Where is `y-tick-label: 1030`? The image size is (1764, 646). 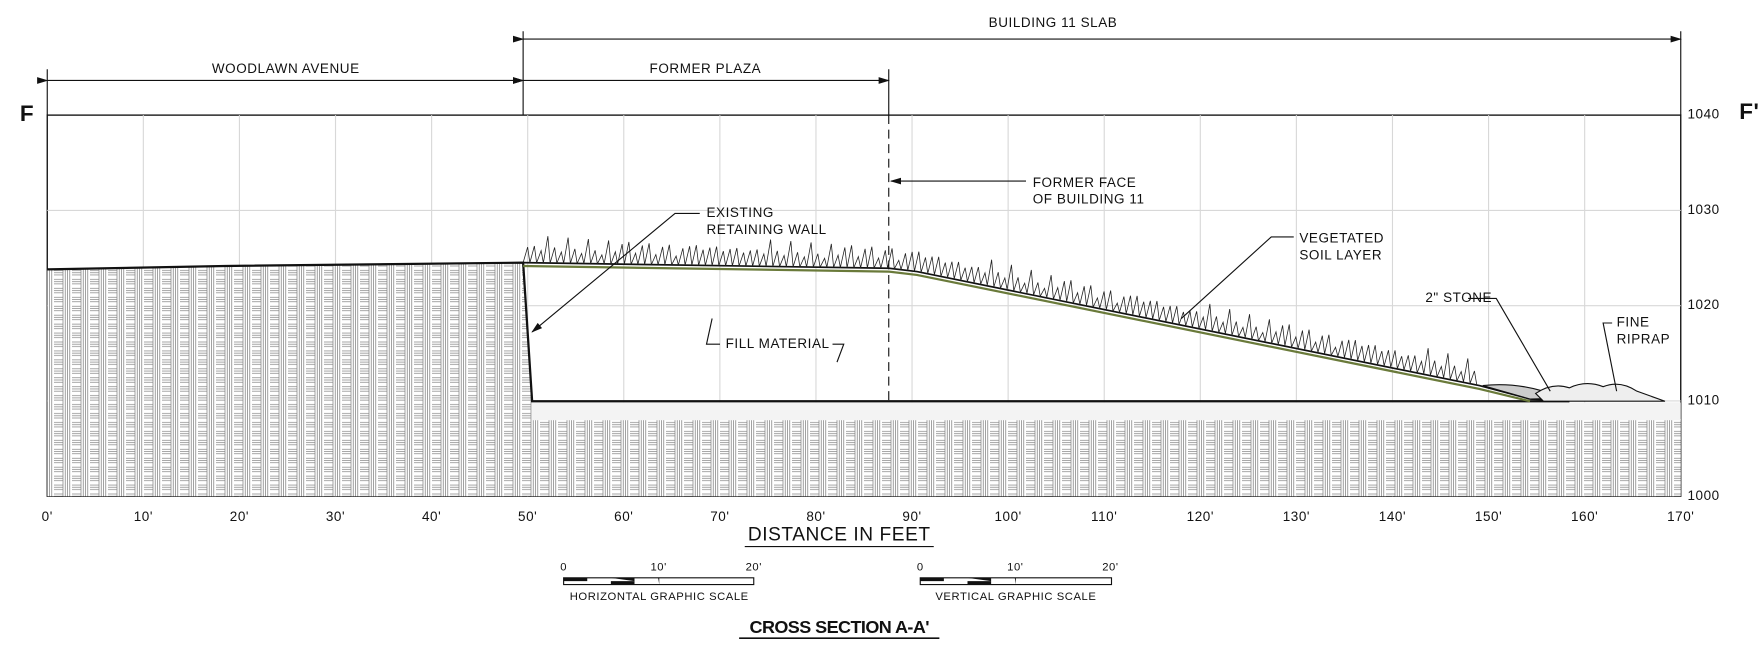 y-tick-label: 1030 is located at coordinates (1704, 209).